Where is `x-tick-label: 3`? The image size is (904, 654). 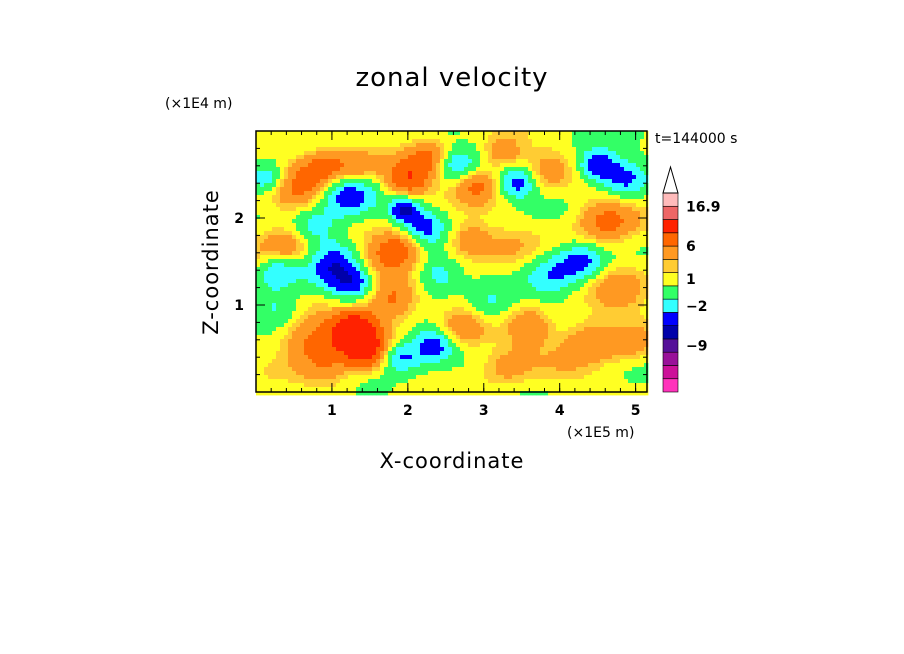 x-tick-label: 3 is located at coordinates (484, 411).